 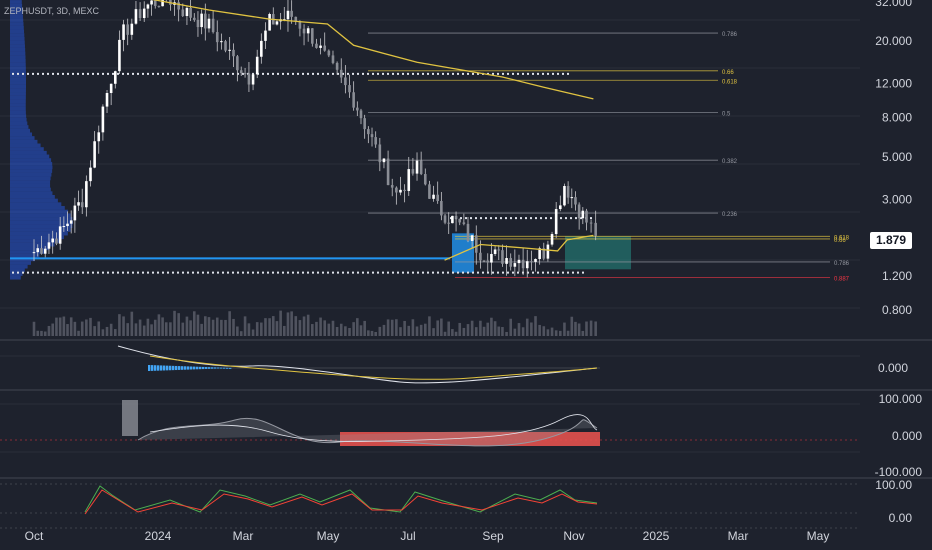 What do you see at coordinates (907, 436) in the screenshot?
I see `osc-tick-1: 0.000` at bounding box center [907, 436].